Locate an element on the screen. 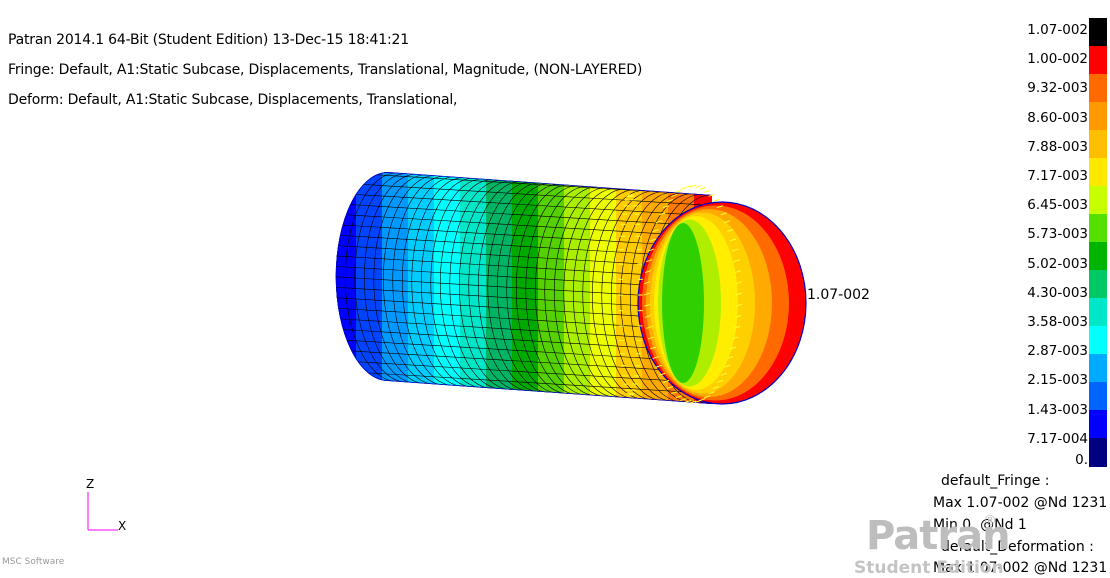 This screenshot has height=578, width=1110. legend-label: 6.45-003 is located at coordinates (1057, 205).